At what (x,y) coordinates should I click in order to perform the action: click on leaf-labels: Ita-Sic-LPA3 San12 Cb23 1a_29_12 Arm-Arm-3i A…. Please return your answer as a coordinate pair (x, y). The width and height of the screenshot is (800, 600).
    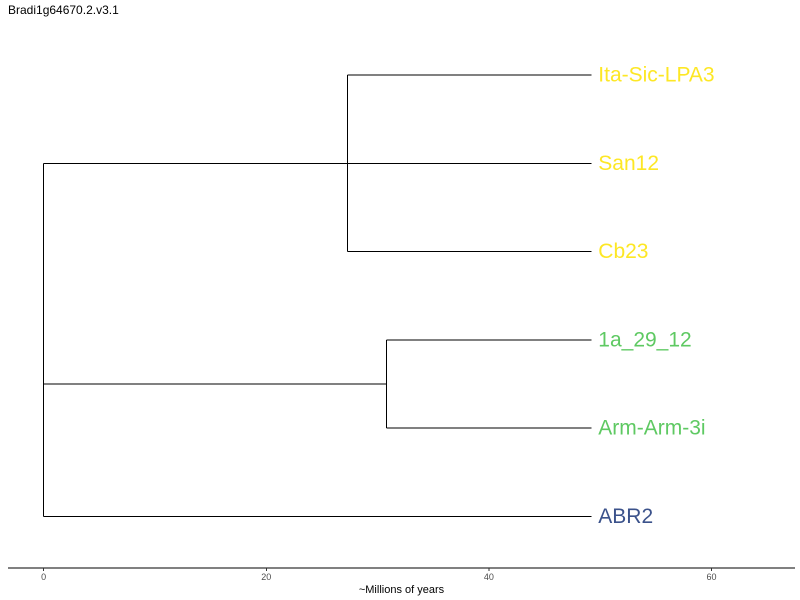
    Looking at the image, I should click on (656, 296).